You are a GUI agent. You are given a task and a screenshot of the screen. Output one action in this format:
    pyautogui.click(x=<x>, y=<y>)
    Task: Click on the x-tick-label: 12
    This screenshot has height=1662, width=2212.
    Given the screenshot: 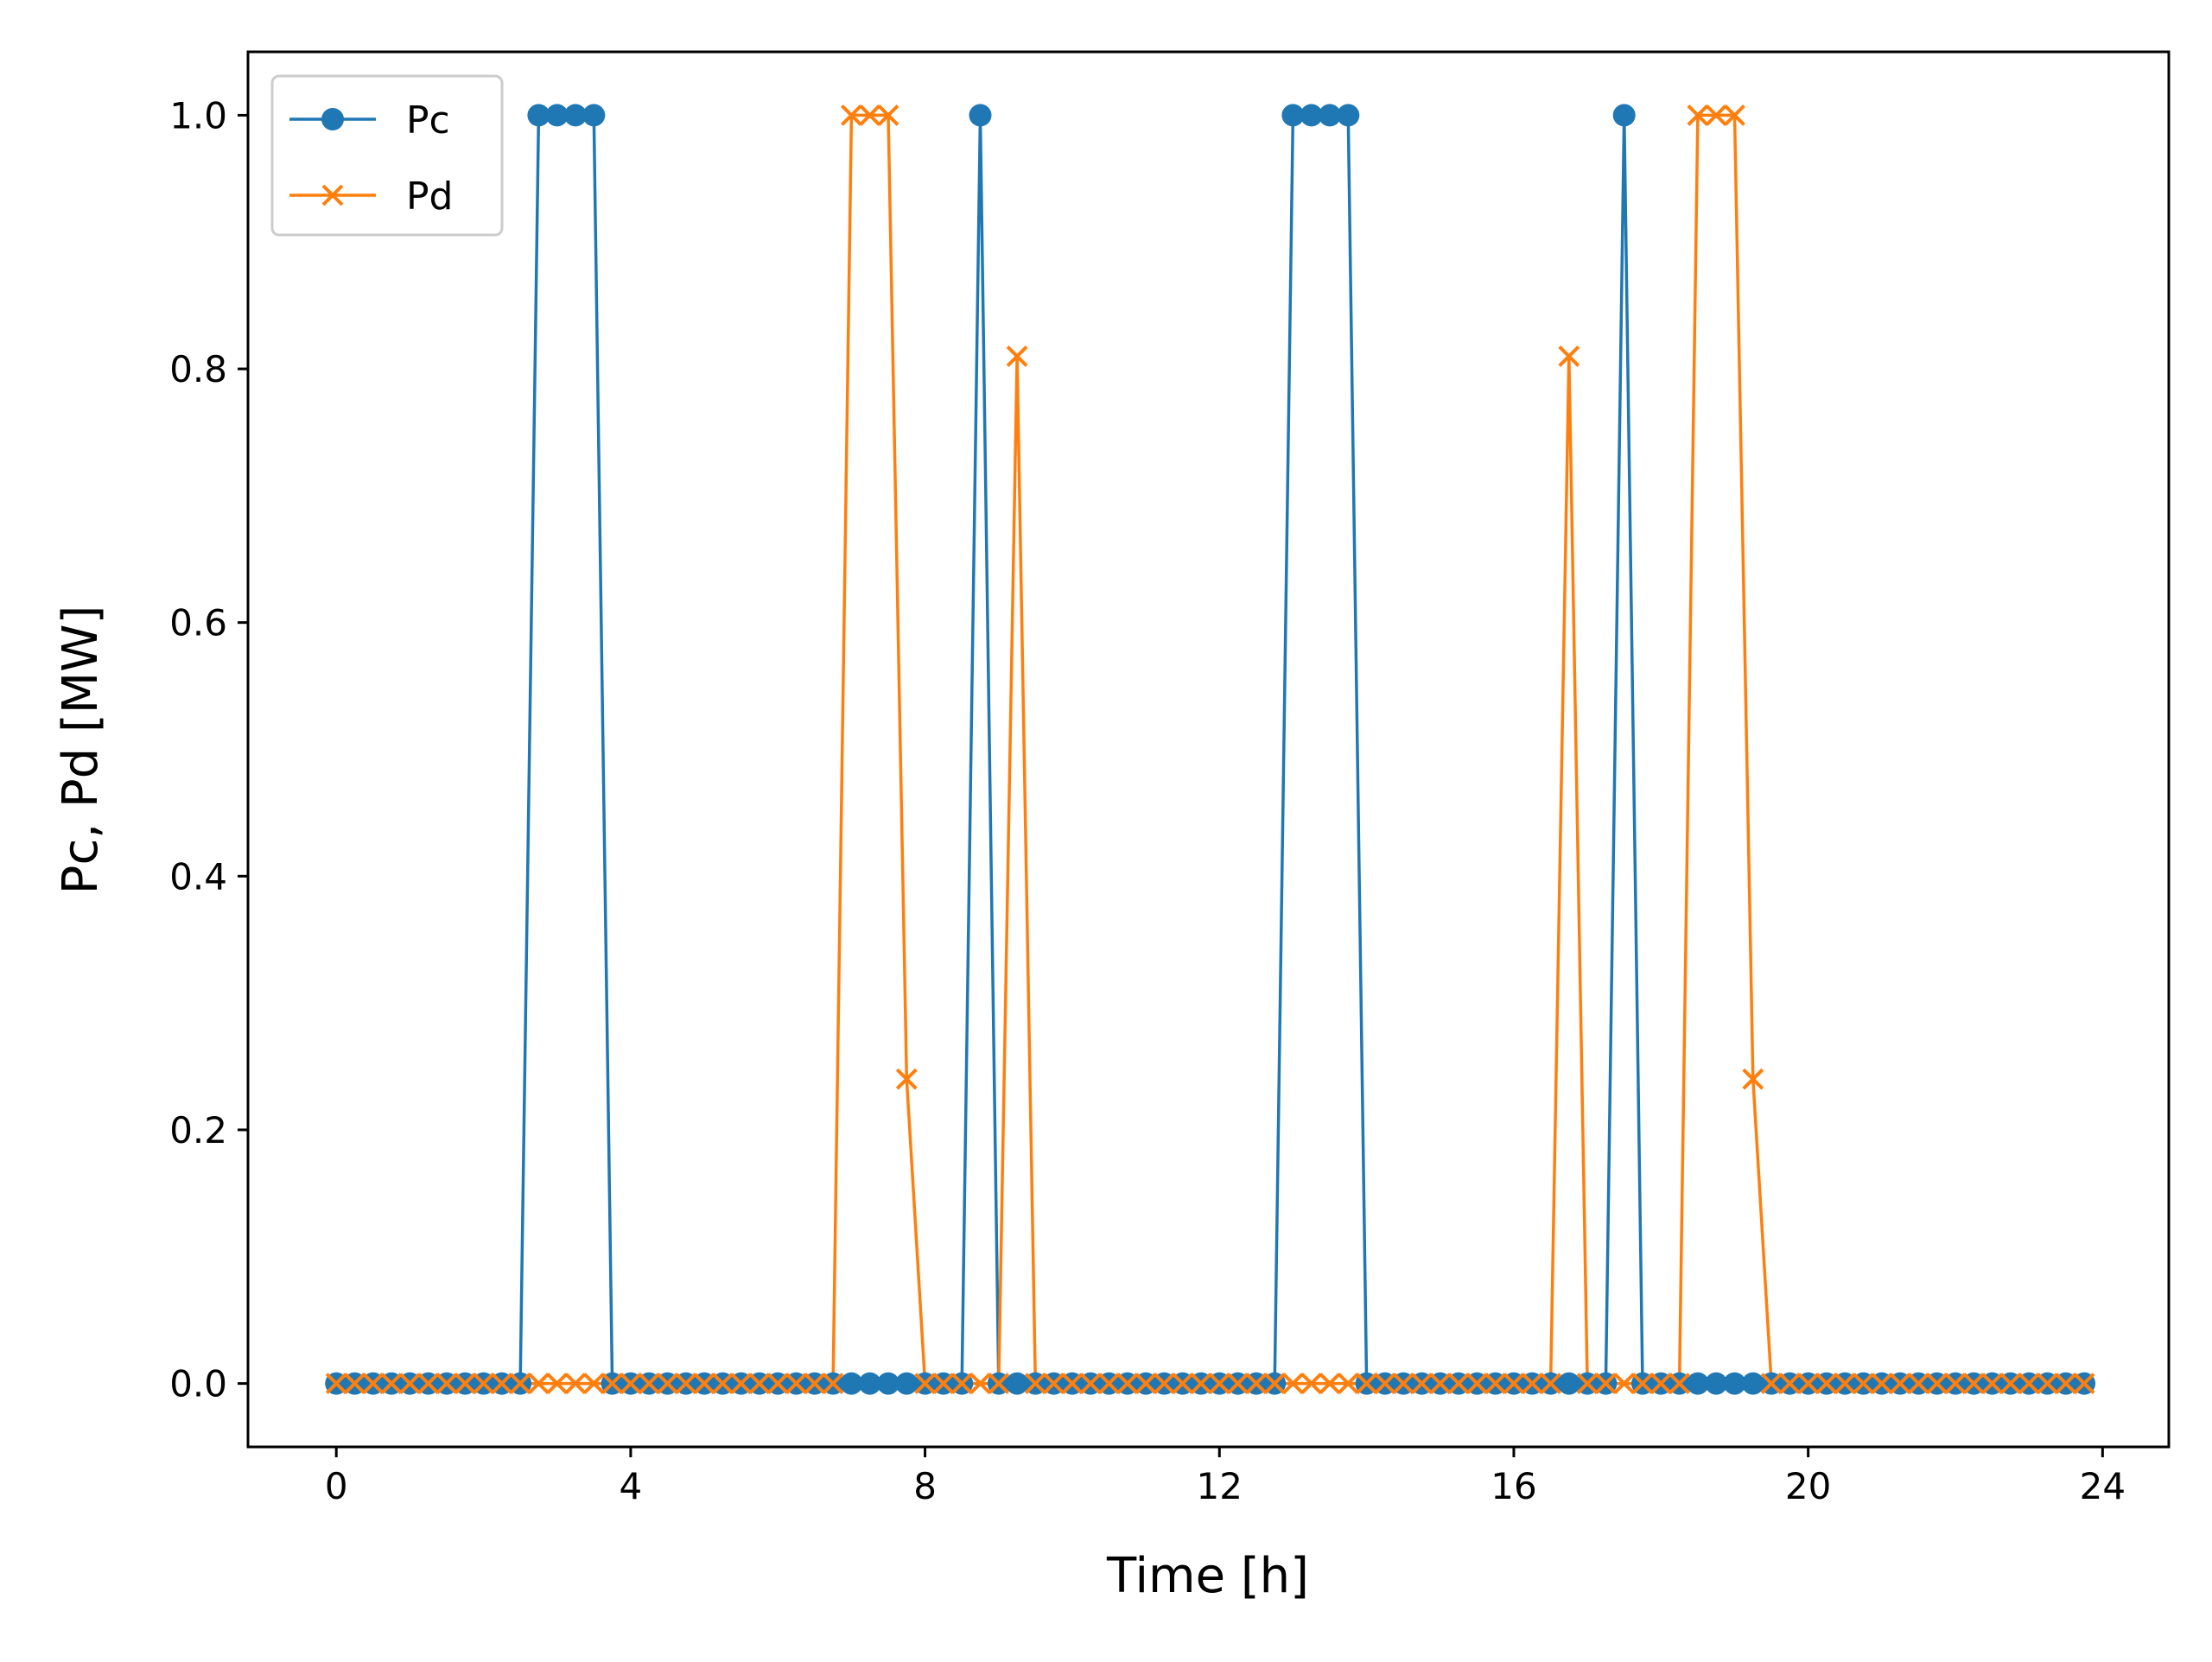 What is the action you would take?
    pyautogui.click(x=1220, y=1486)
    